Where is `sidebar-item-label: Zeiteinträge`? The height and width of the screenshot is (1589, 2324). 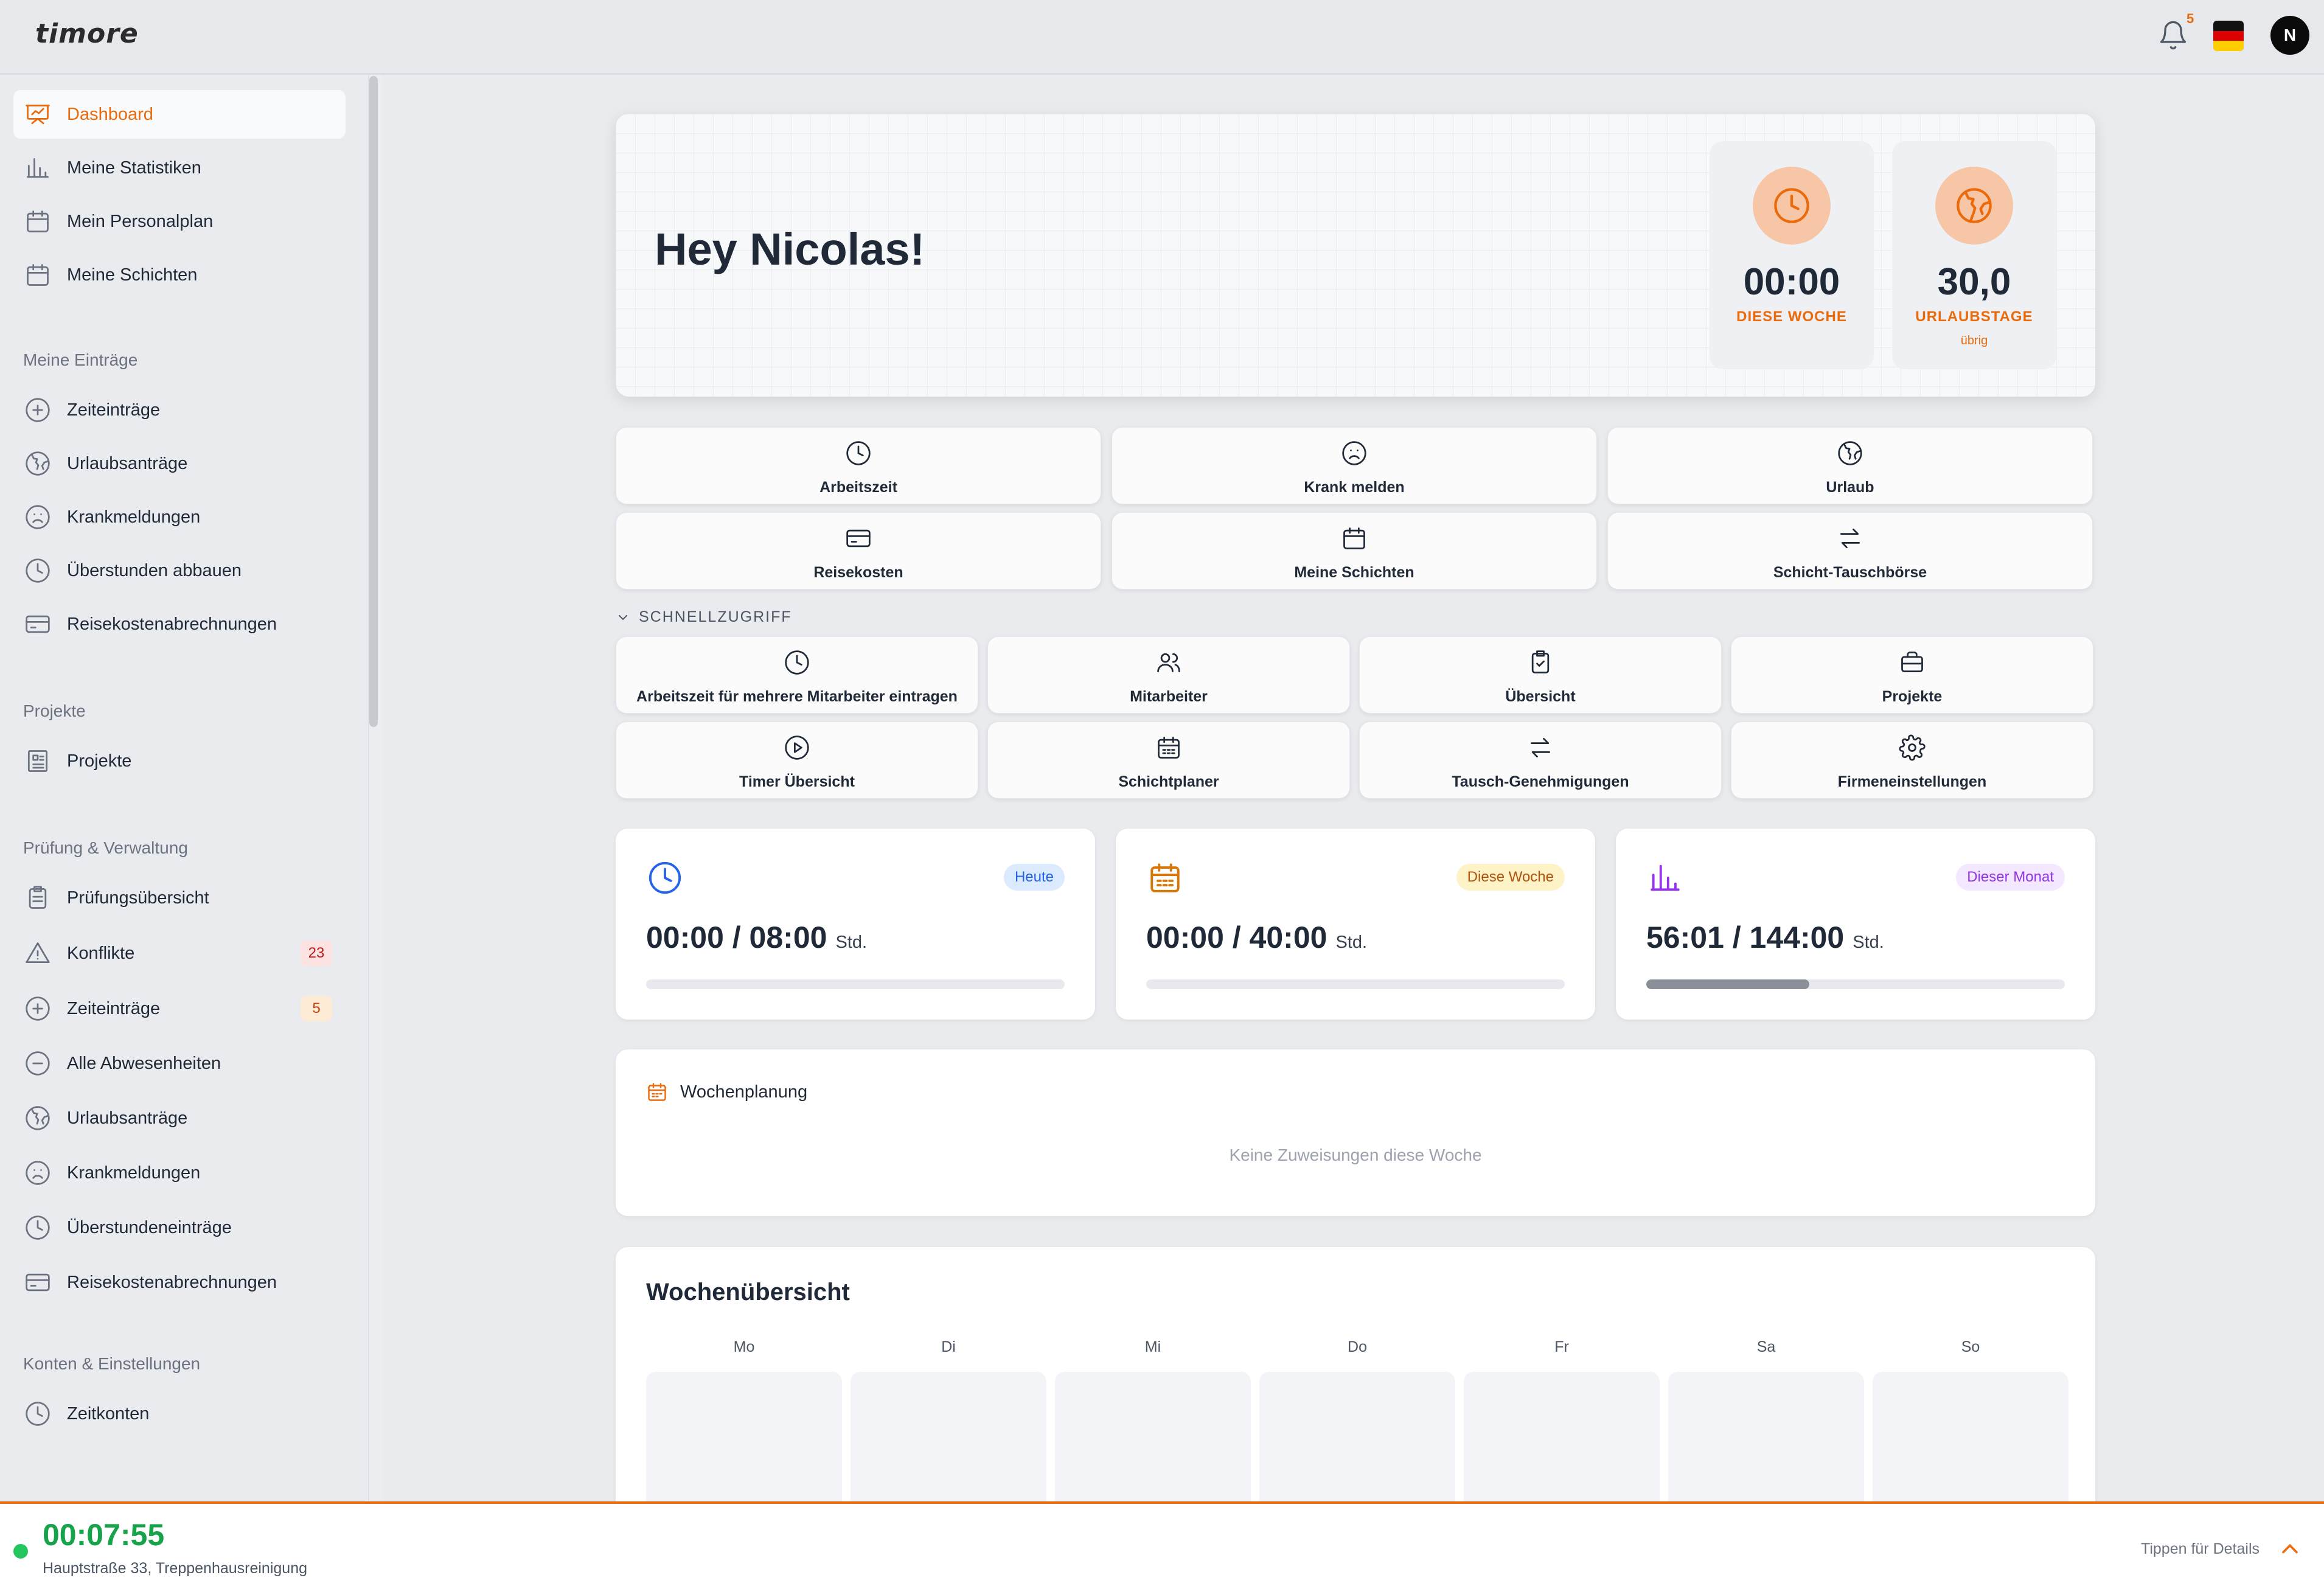 sidebar-item-label: Zeiteinträge is located at coordinates (114, 1008).